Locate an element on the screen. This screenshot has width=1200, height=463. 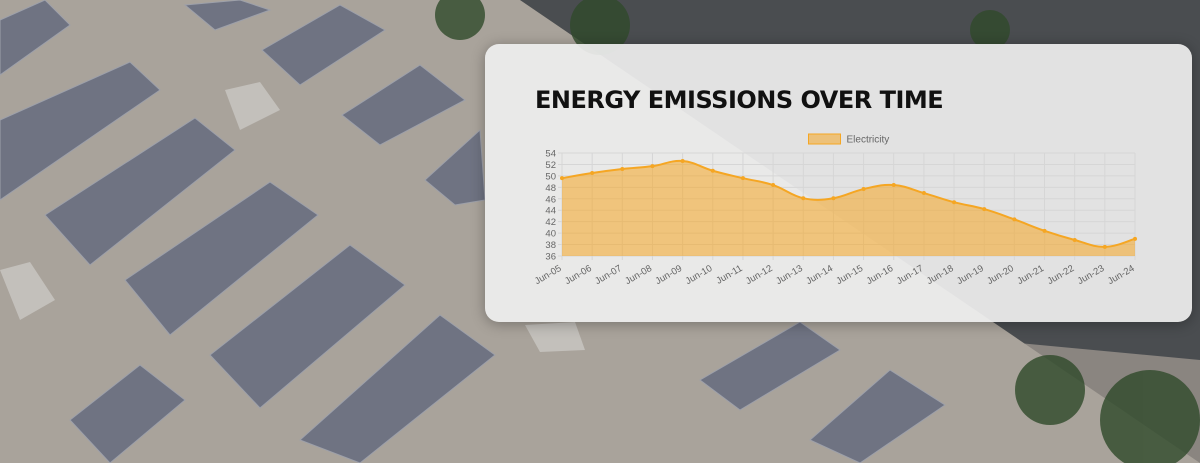
x-tick-label: Jun-14 is located at coordinates (819, 275).